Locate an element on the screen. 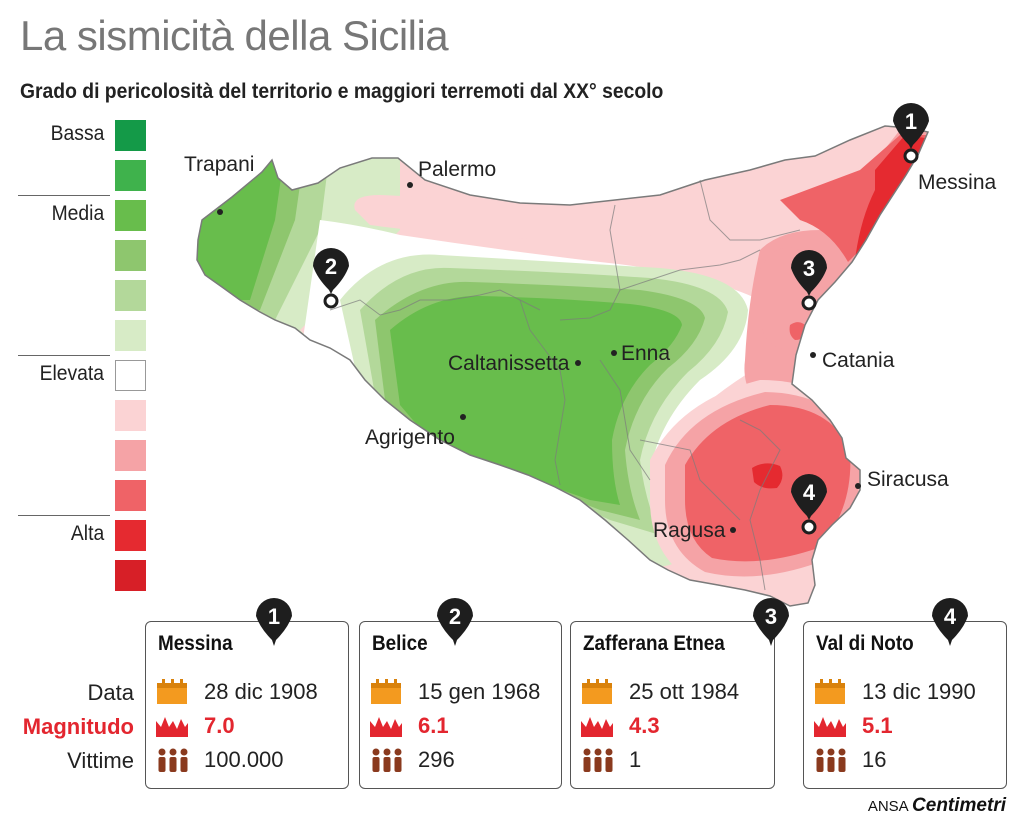 Image resolution: width=1024 pixels, height=829 pixels. quake-date: 13 dic 1990 is located at coordinates (919, 691).